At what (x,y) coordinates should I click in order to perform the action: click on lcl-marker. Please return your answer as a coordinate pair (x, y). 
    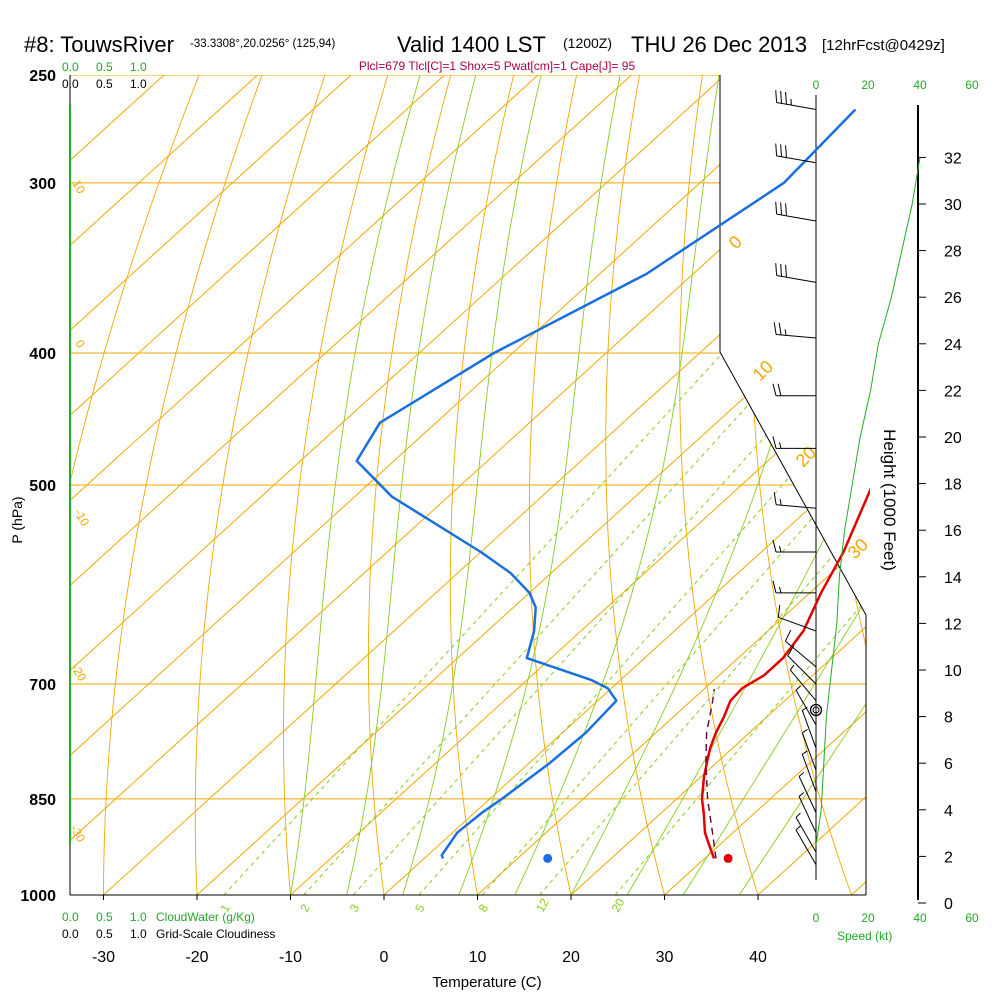
    Looking at the image, I should click on (816, 710).